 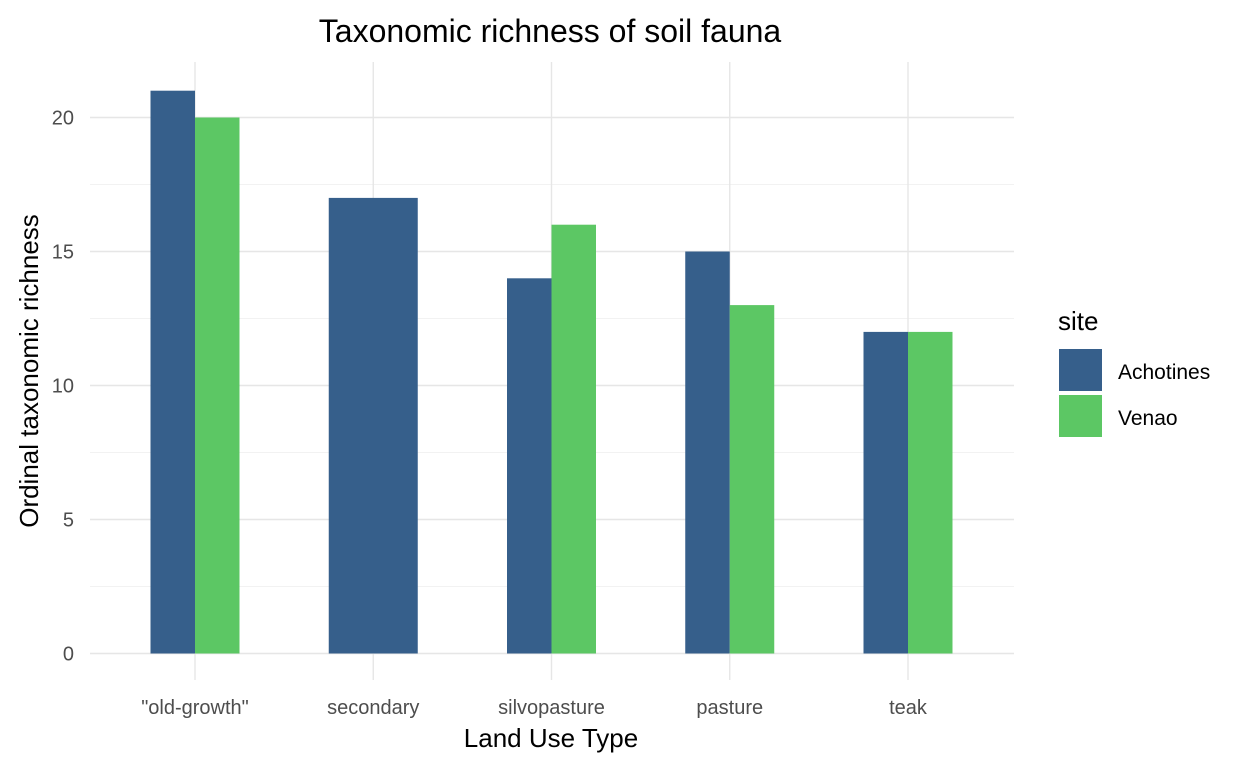 What do you see at coordinates (1080, 370) in the screenshot?
I see `legend-key-achotines` at bounding box center [1080, 370].